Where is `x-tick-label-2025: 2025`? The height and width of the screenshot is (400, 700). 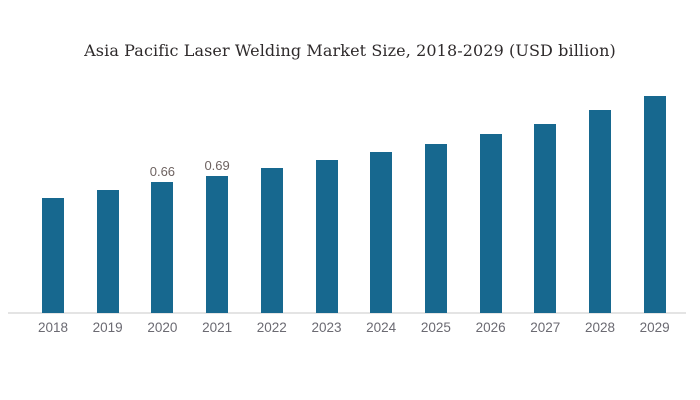
x-tick-label-2025: 2025 is located at coordinates (435, 327).